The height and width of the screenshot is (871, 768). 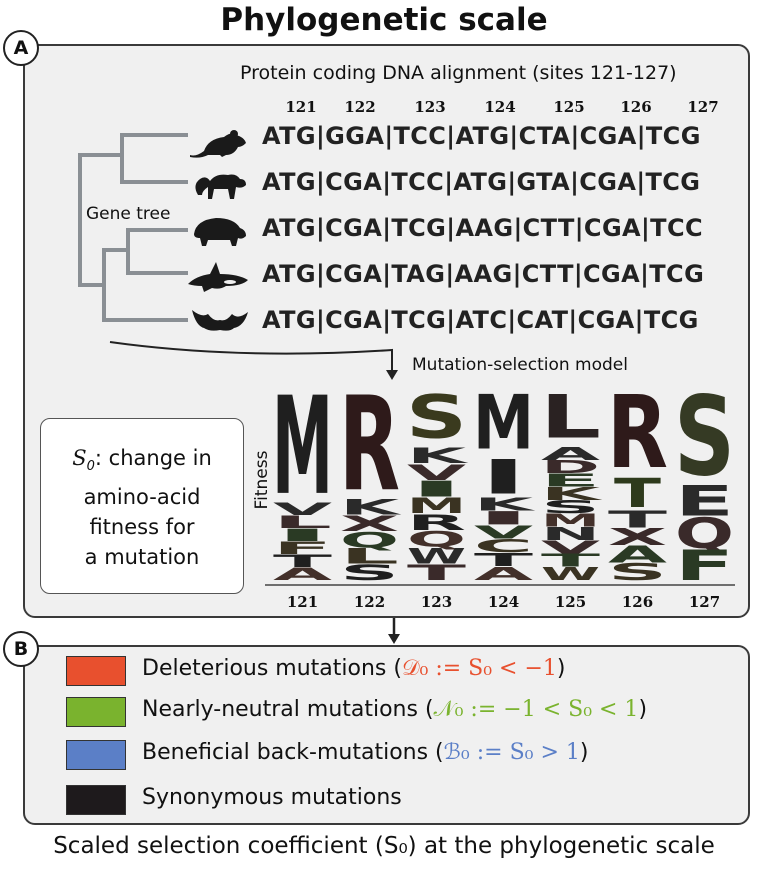 I want to click on logo-site-label: 122, so click(x=369, y=601).